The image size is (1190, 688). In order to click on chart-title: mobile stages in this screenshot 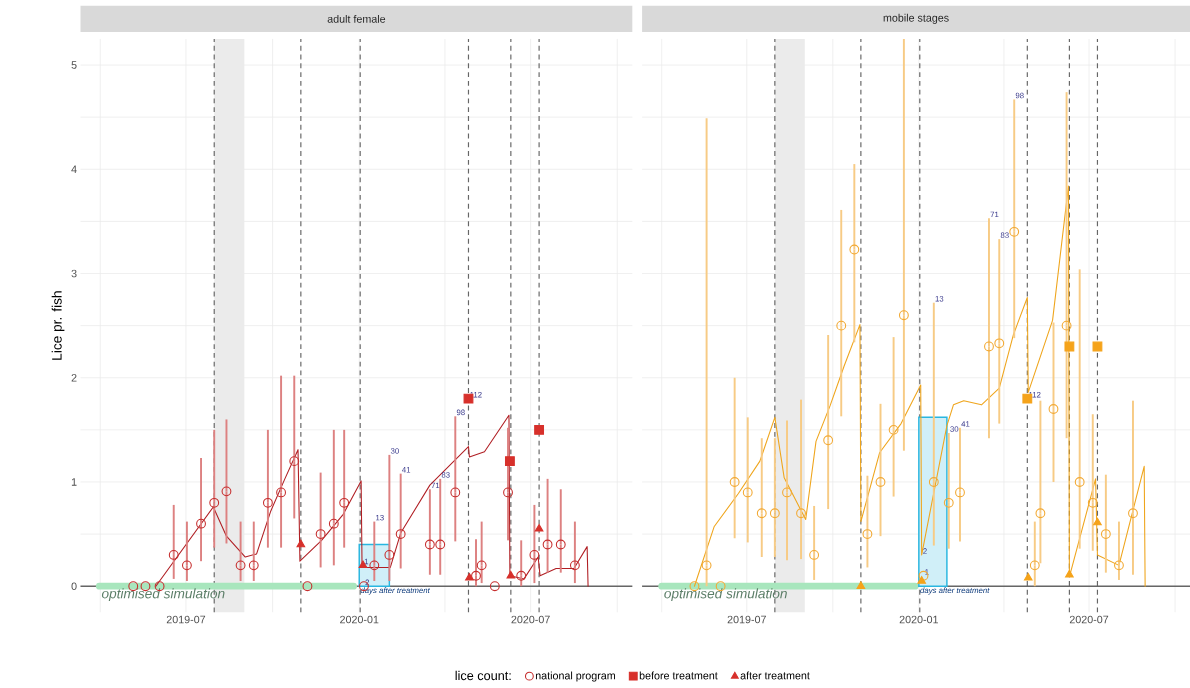, I will do `click(916, 18)`.